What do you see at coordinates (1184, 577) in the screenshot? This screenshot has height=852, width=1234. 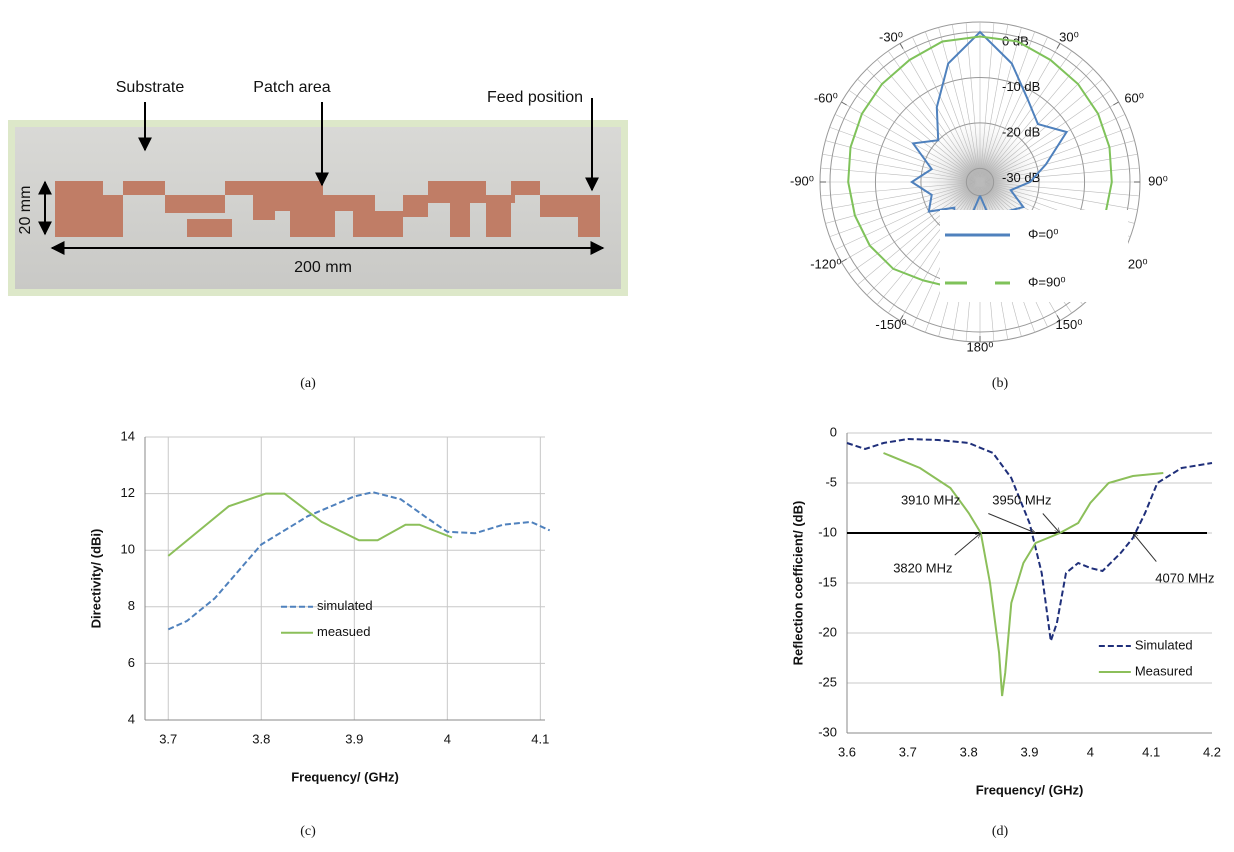 I see `annotation-label: 4070 MHz` at bounding box center [1184, 577].